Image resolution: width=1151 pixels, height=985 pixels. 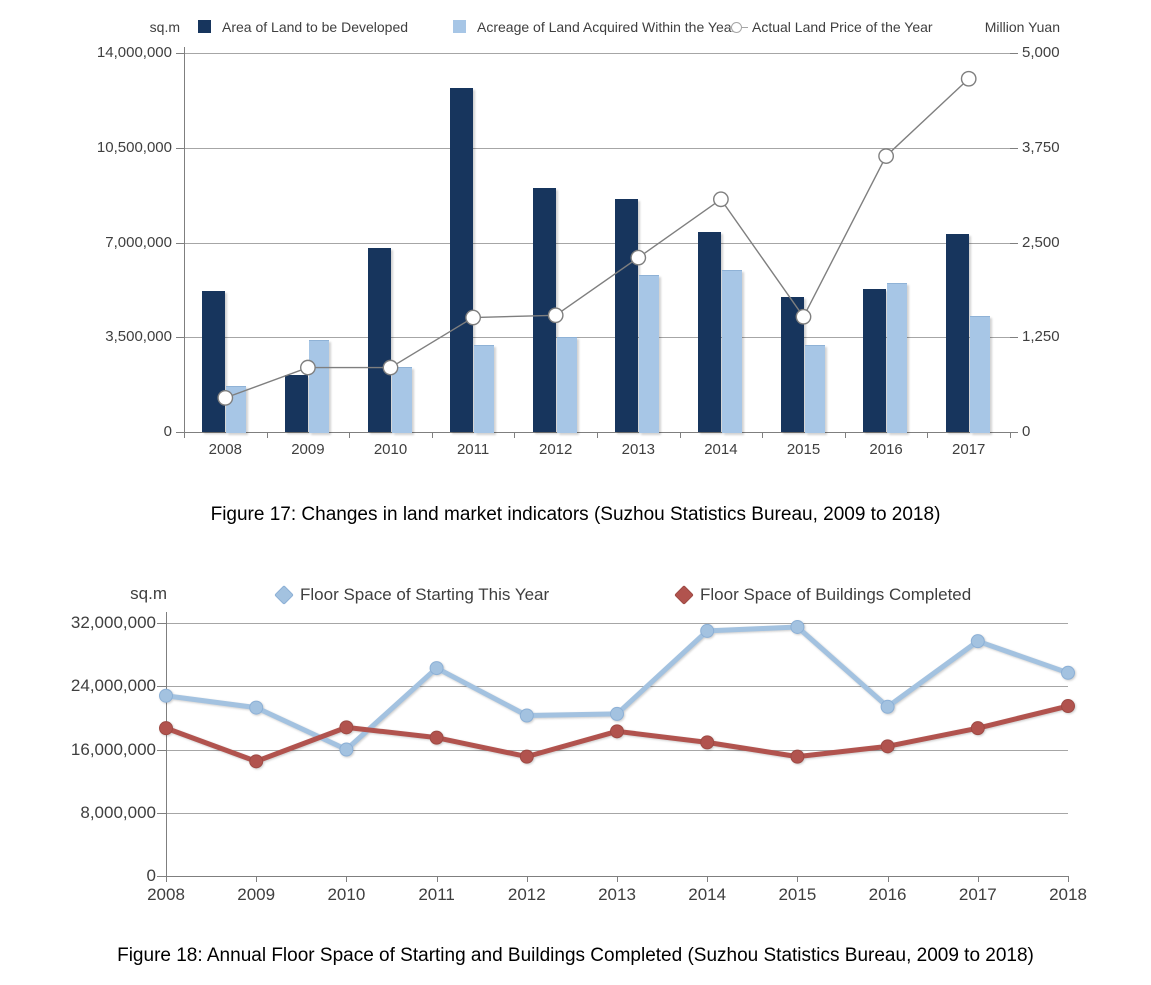 What do you see at coordinates (296, 403) in the screenshot?
I see `bar-area-developed-2009` at bounding box center [296, 403].